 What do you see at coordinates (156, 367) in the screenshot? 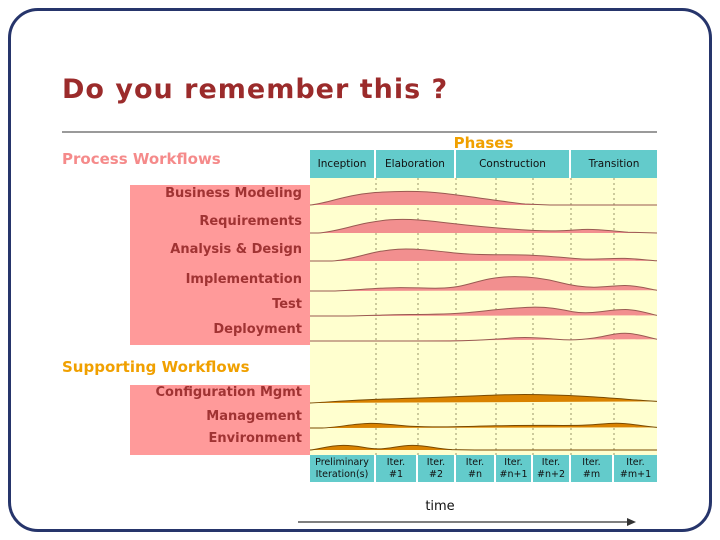
I see `supporting-workflows-label: Supporting Workflows` at bounding box center [156, 367].